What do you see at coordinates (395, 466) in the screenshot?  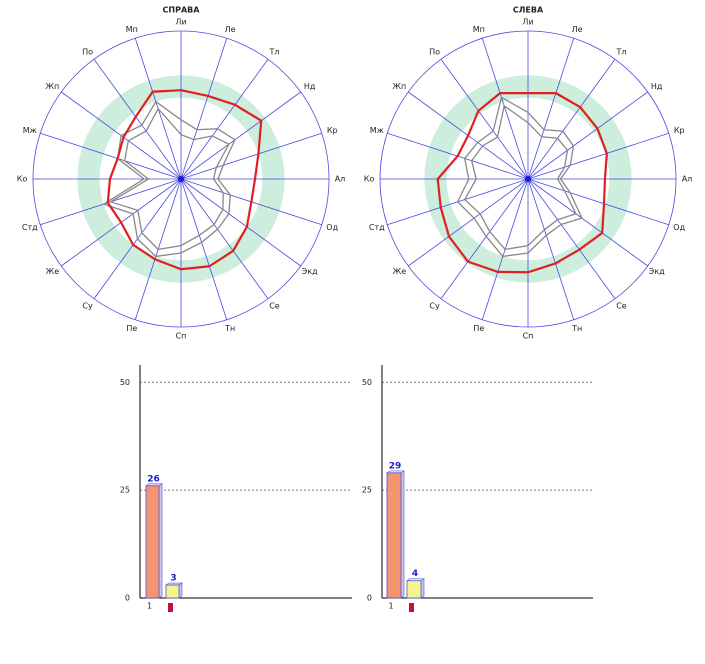 I see `value-label: 29` at bounding box center [395, 466].